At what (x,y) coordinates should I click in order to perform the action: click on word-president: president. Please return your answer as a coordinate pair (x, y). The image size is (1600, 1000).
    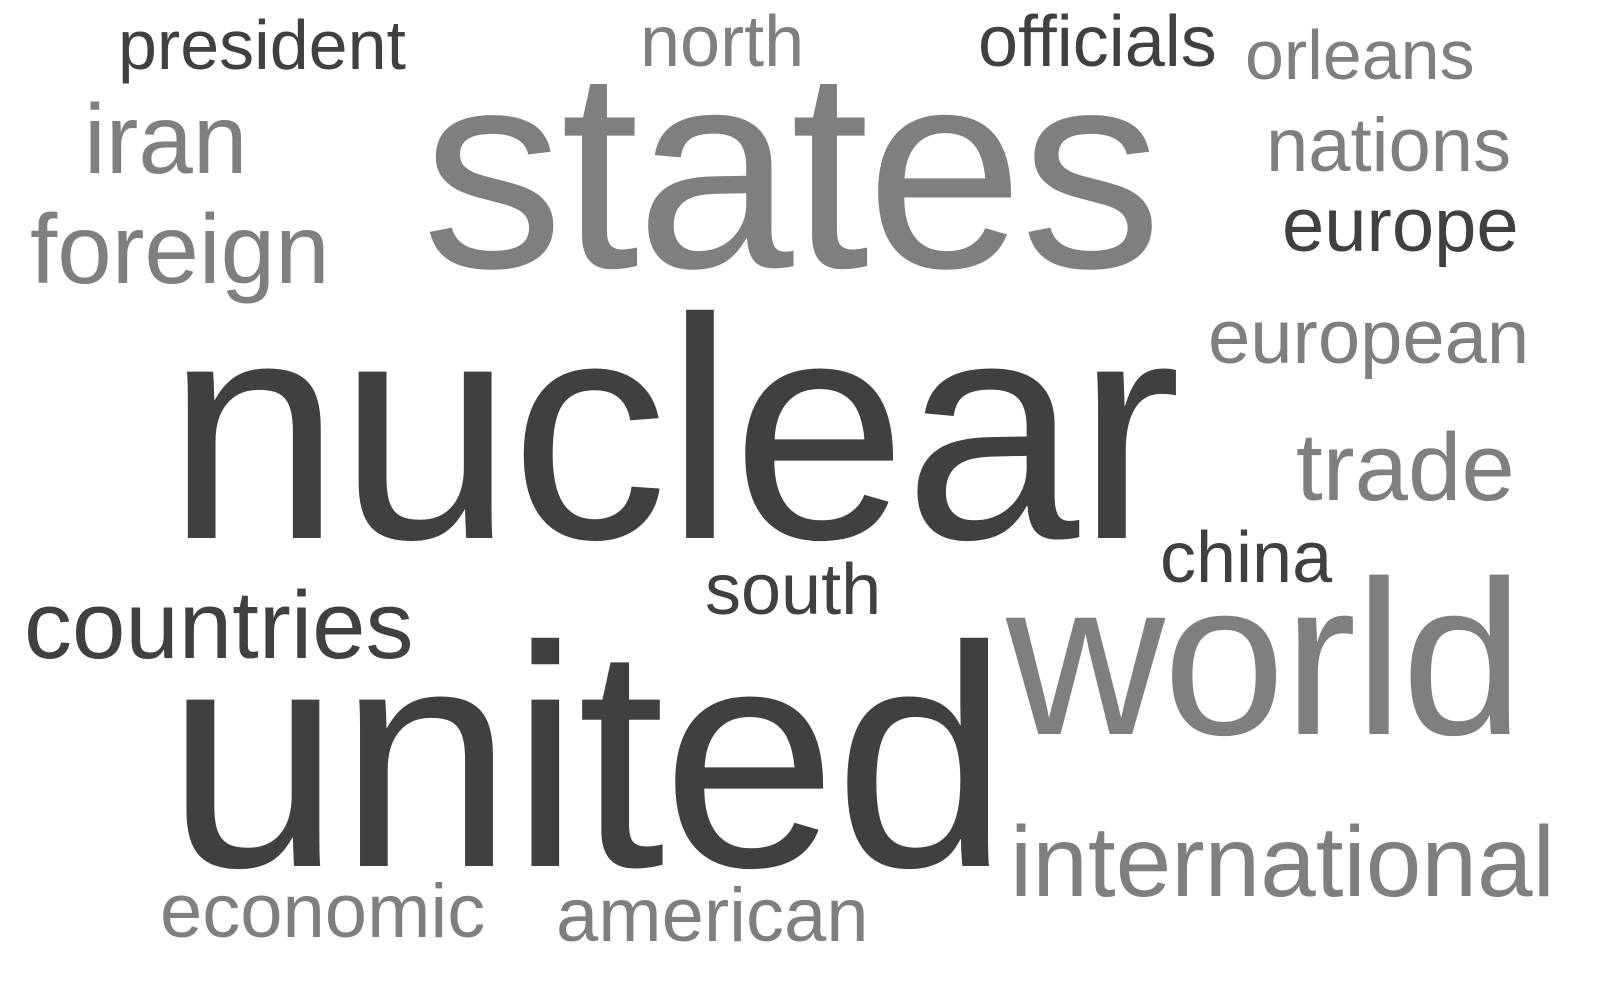
    Looking at the image, I should click on (262, 45).